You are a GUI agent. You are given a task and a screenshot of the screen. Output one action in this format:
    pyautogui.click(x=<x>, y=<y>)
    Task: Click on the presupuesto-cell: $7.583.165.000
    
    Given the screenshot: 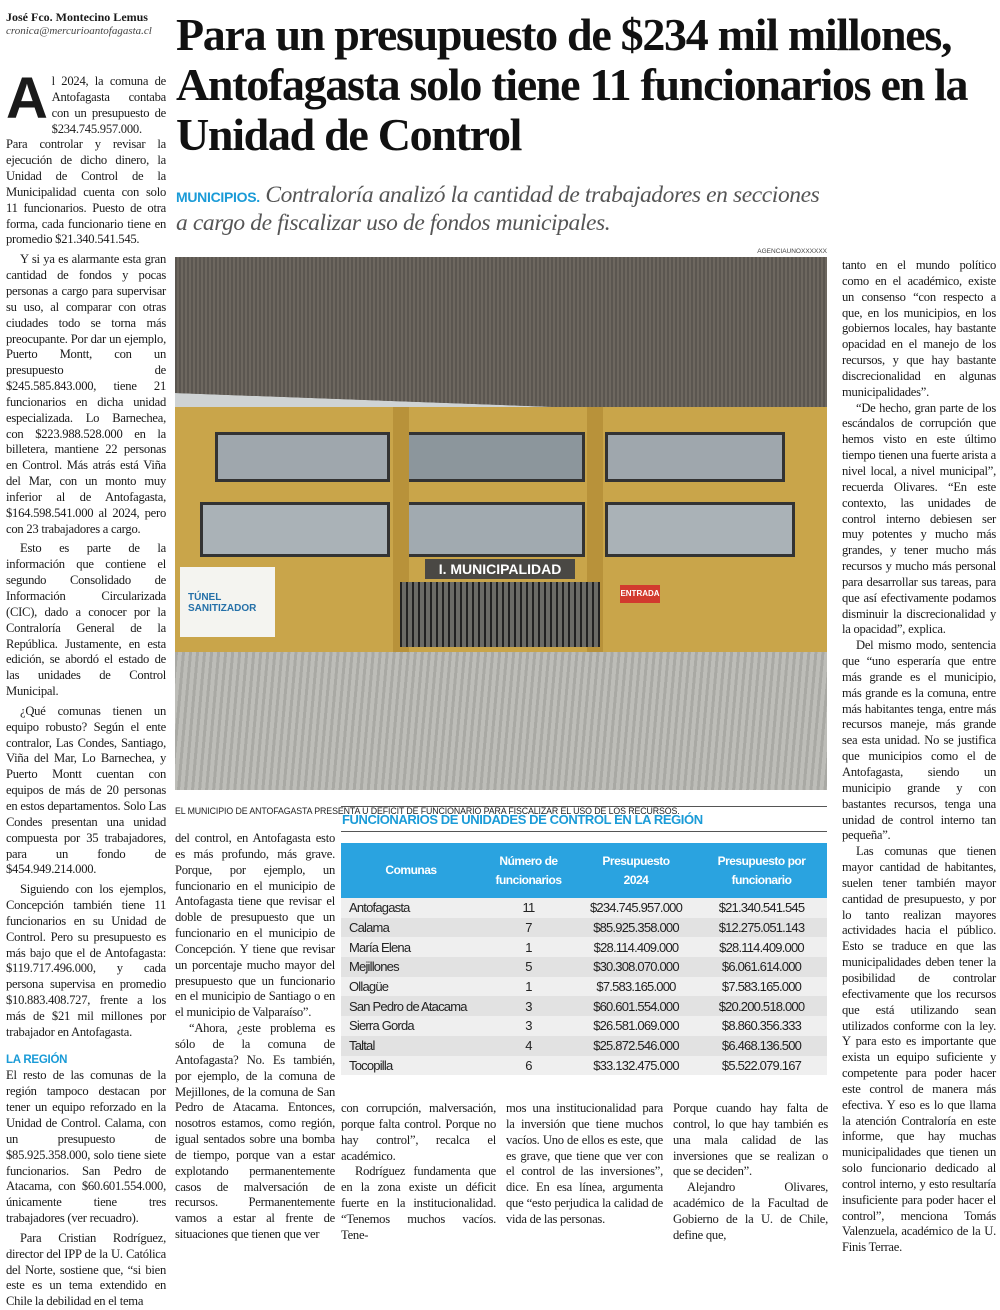 What is the action you would take?
    pyautogui.click(x=636, y=986)
    